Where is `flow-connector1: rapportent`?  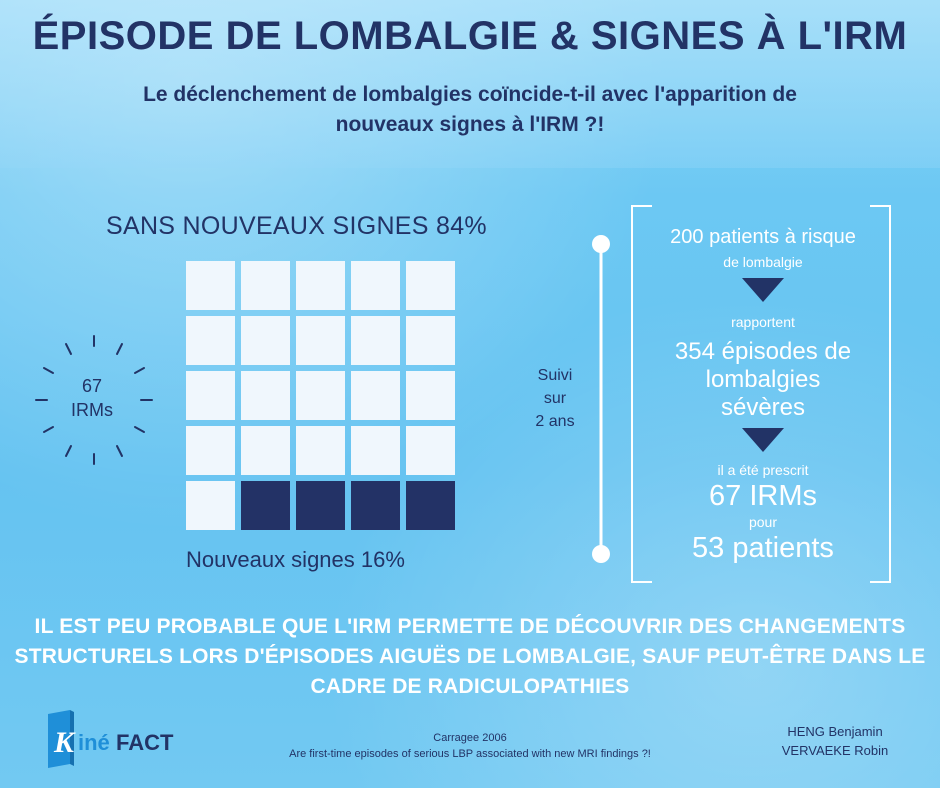
flow-connector1: rapportent is located at coordinates (763, 322).